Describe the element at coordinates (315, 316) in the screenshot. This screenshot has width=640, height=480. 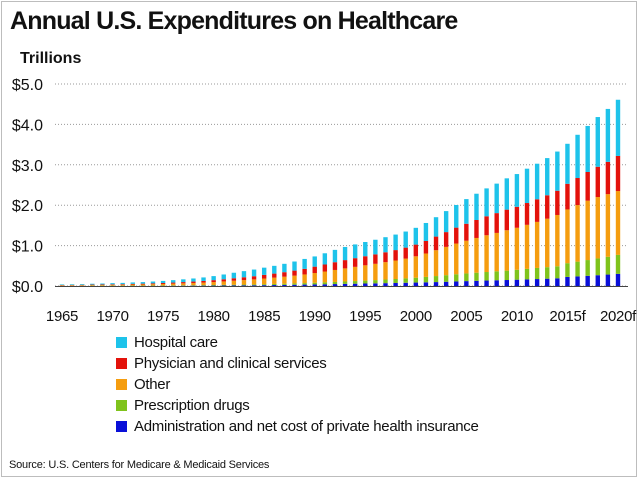
I see `x-tick-label: 1990` at that location.